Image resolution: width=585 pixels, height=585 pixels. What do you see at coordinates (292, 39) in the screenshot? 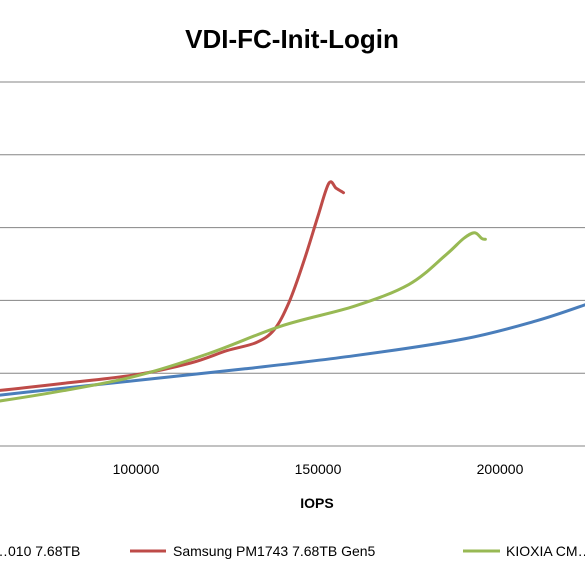
I see `chart-title: VDI-FC-Init-Login` at bounding box center [292, 39].